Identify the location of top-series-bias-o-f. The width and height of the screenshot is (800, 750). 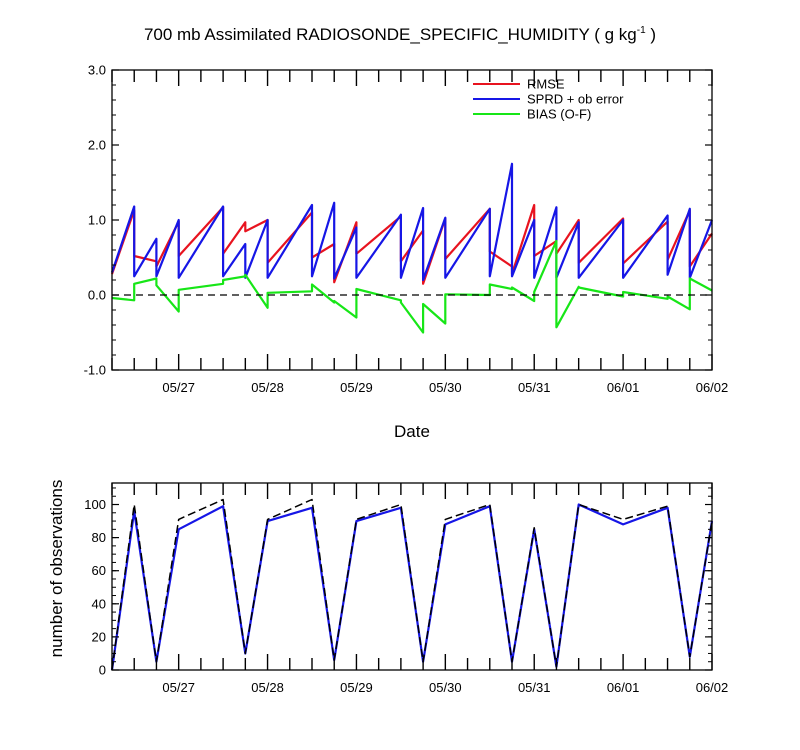
(412, 286).